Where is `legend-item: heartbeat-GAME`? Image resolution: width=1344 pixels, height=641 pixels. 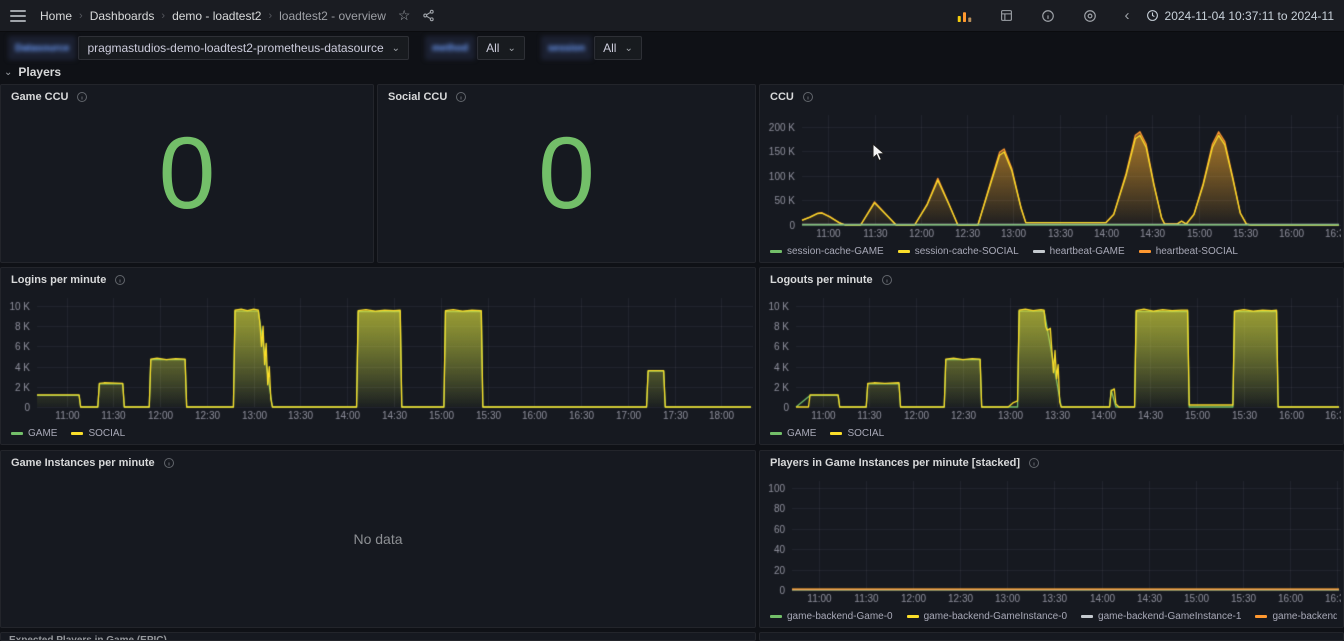 legend-item: heartbeat-GAME is located at coordinates (1078, 251).